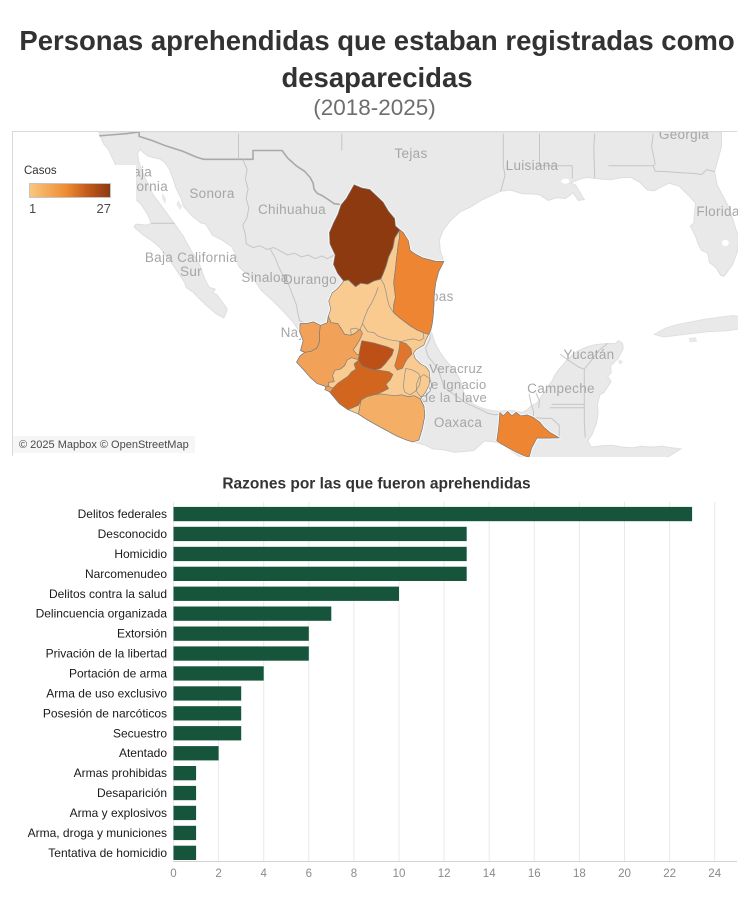  What do you see at coordinates (133, 534) in the screenshot?
I see `svg-text: Desconocido` at bounding box center [133, 534].